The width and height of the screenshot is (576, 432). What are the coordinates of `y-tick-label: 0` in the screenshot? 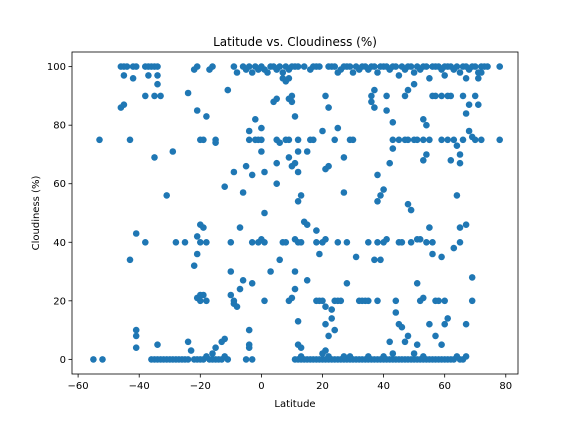 It's located at (63, 360).